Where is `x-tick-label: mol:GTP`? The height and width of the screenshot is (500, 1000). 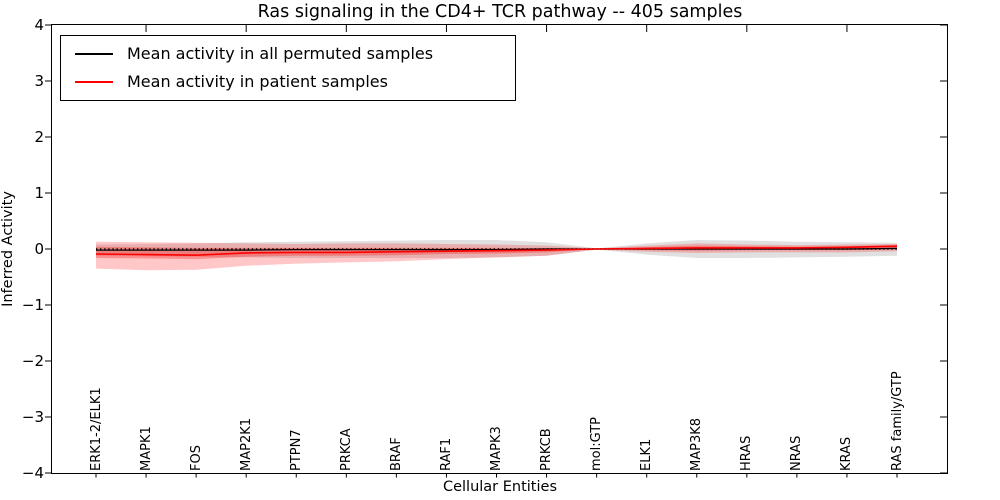
x-tick-label: mol:GTP is located at coordinates (597, 444).